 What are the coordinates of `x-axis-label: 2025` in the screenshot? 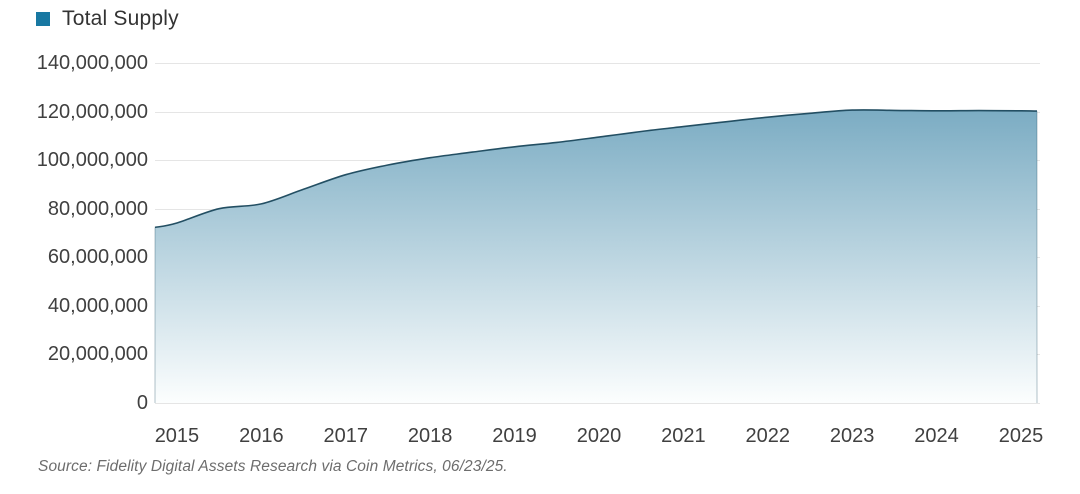 It's located at (1021, 436).